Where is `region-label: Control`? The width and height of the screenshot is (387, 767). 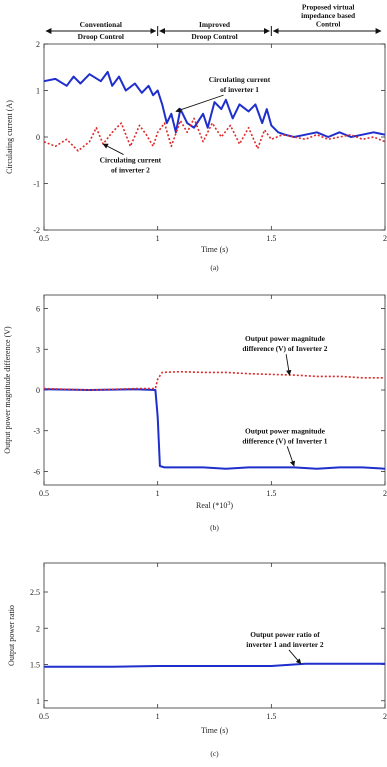
region-label: Control is located at coordinates (328, 24).